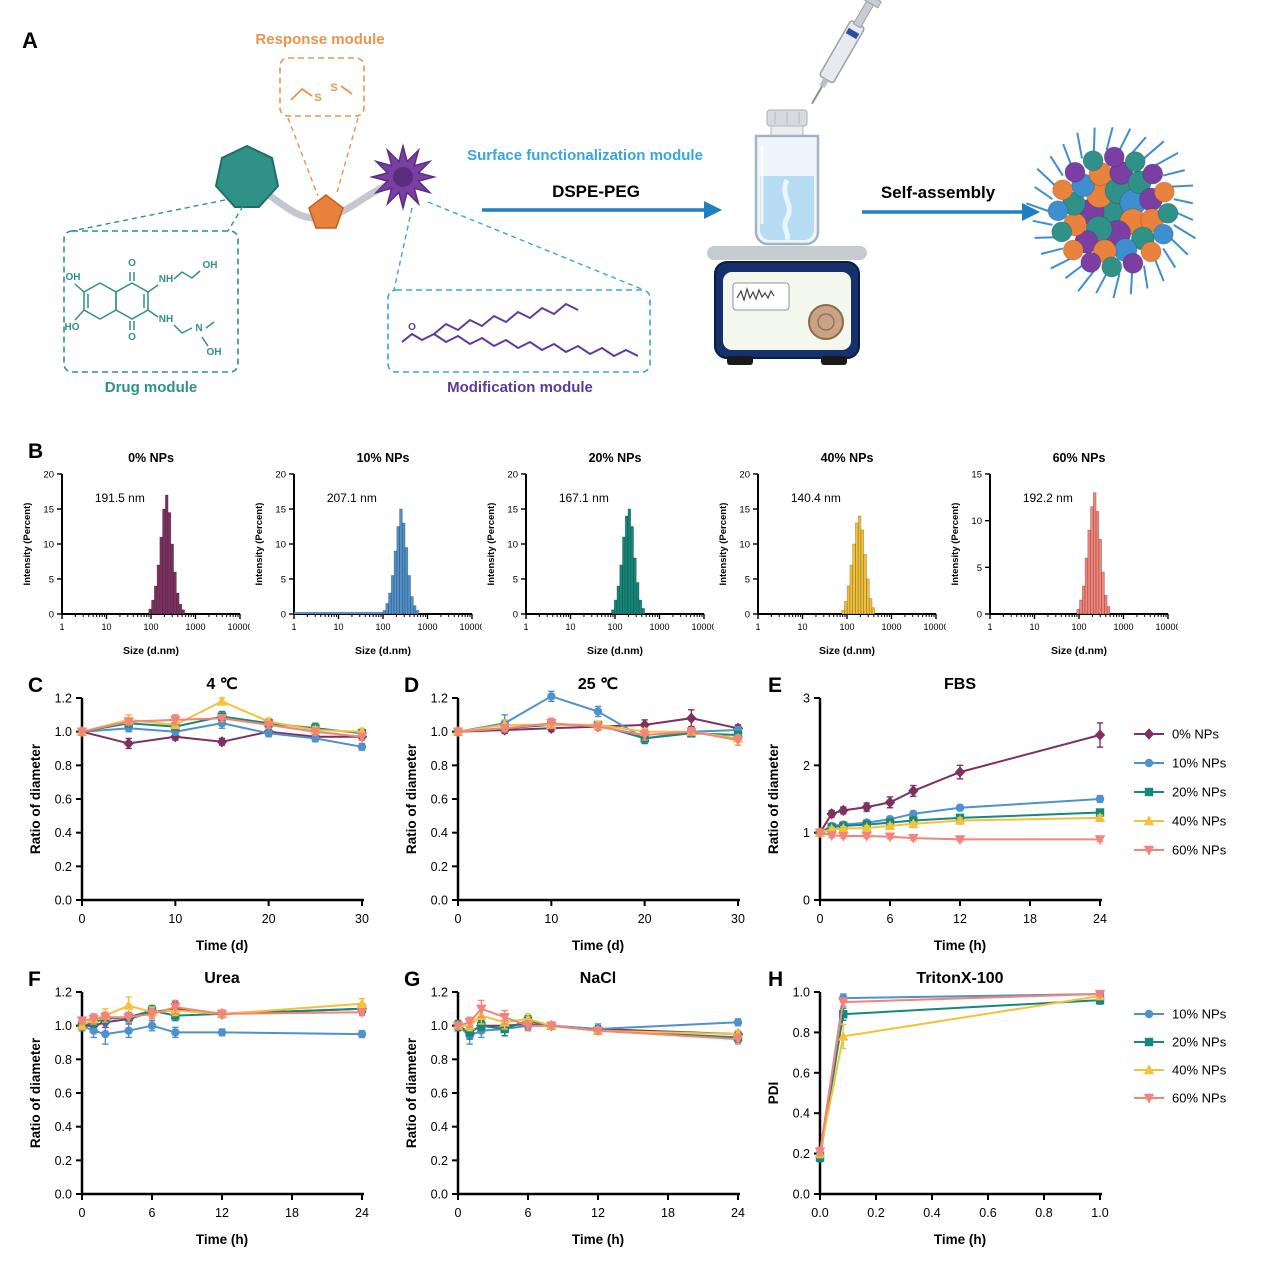  What do you see at coordinates (519, 246) in the screenshot?
I see `modification-callout-dashes` at bounding box center [519, 246].